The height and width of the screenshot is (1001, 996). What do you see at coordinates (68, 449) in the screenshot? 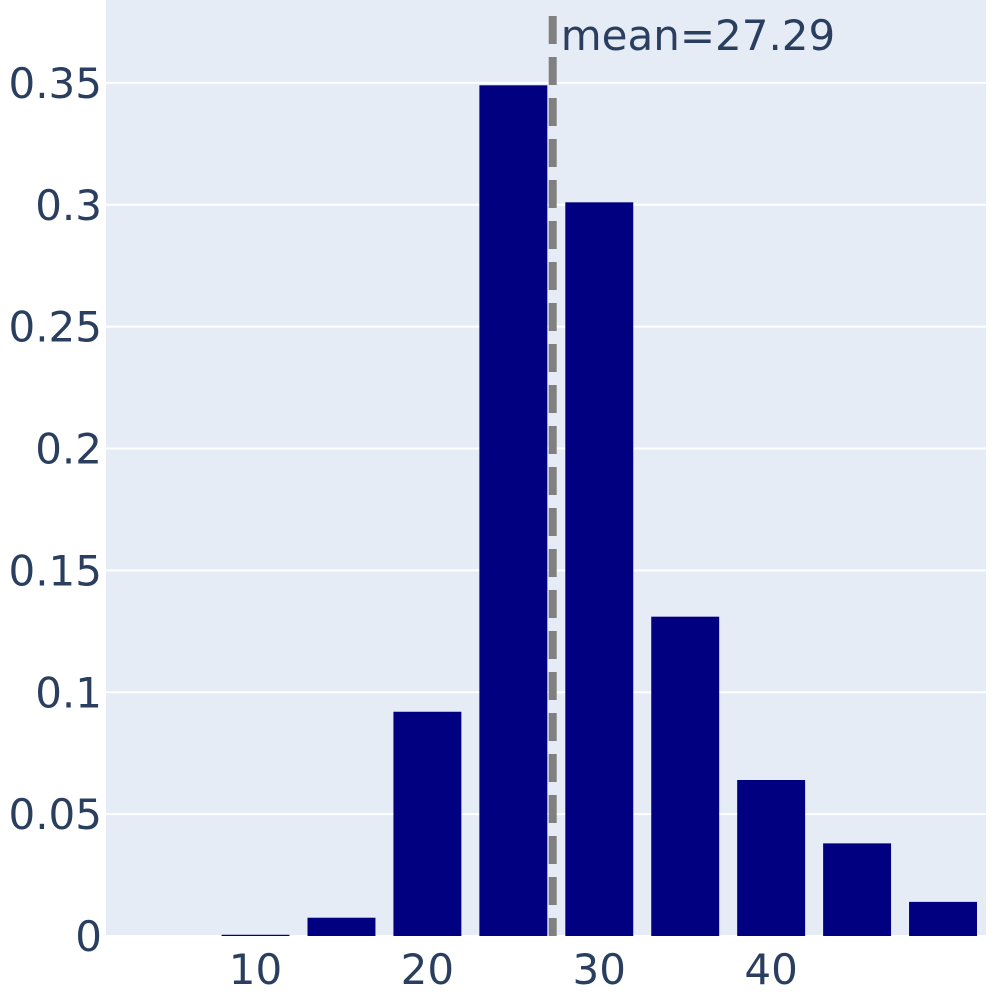
I see `y-tick-label: 0.2` at bounding box center [68, 449].